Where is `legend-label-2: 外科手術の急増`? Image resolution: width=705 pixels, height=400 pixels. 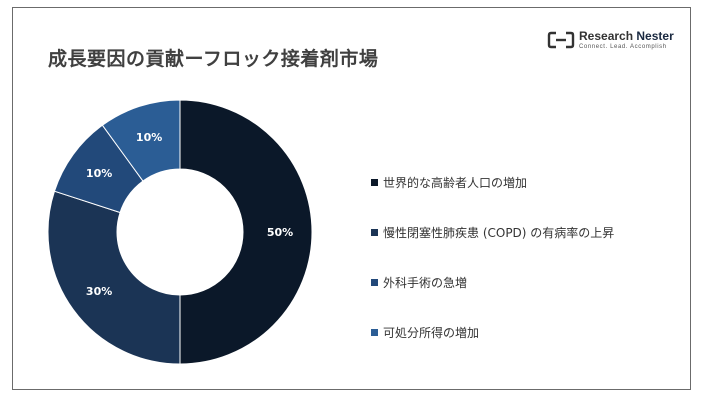
legend-label-2: 外科手術の急増 is located at coordinates (425, 283).